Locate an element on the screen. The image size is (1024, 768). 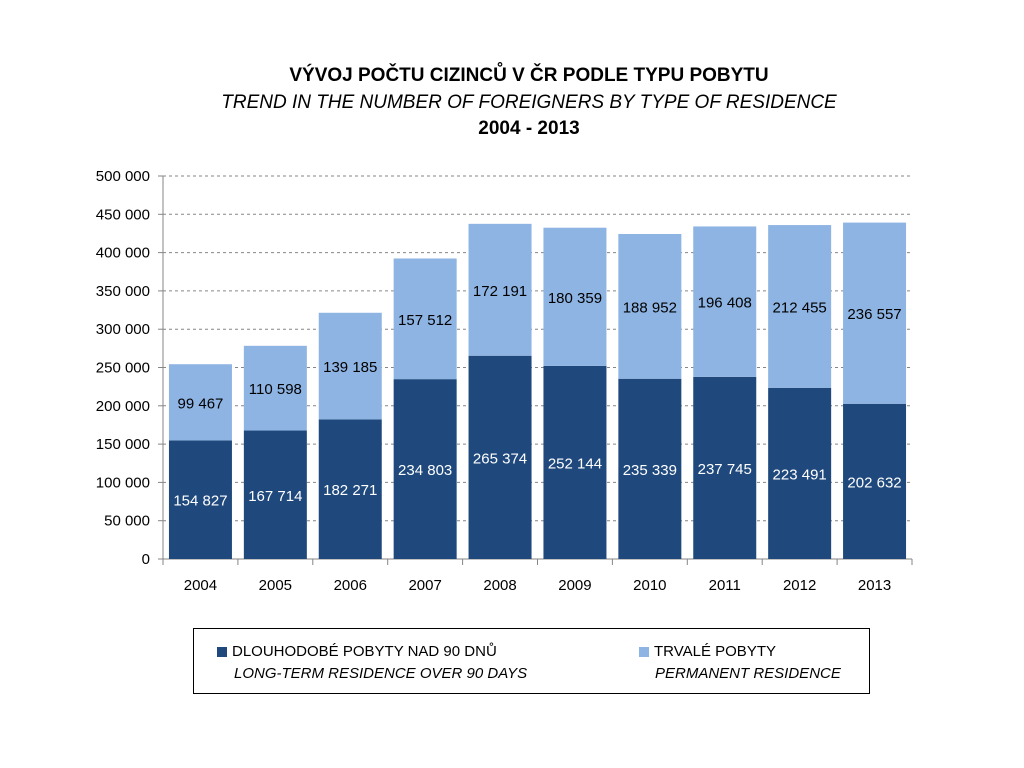
x-tick-label: 2012 is located at coordinates (799, 585).